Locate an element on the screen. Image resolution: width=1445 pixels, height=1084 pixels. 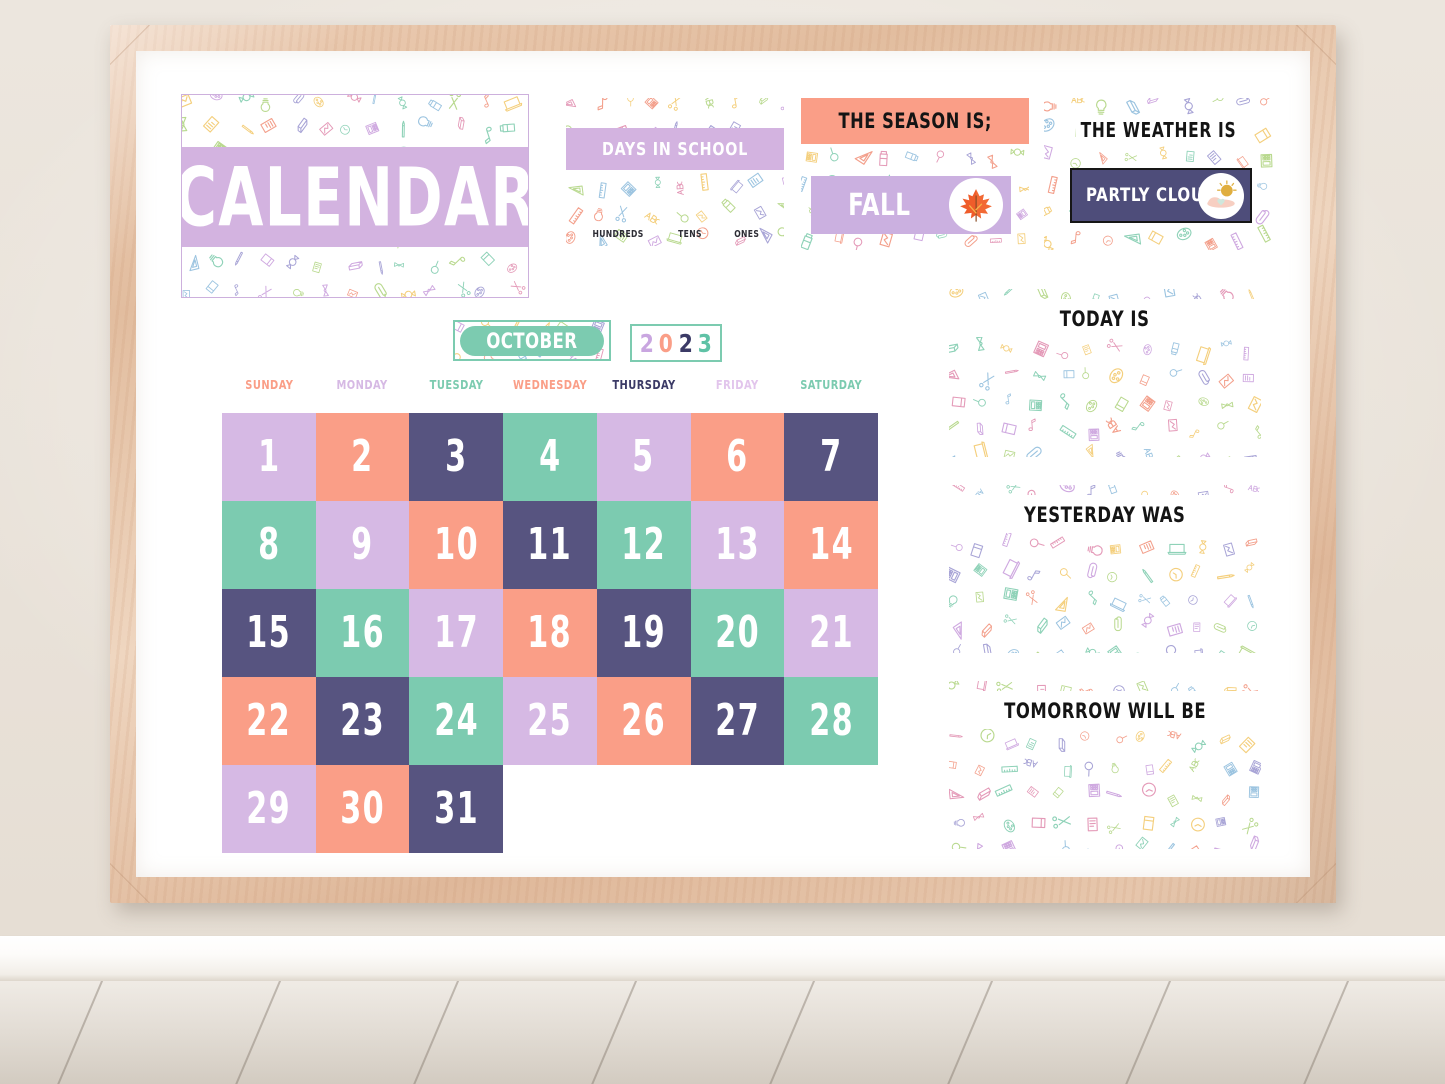
calendar-day-23: 23 is located at coordinates (362, 721).